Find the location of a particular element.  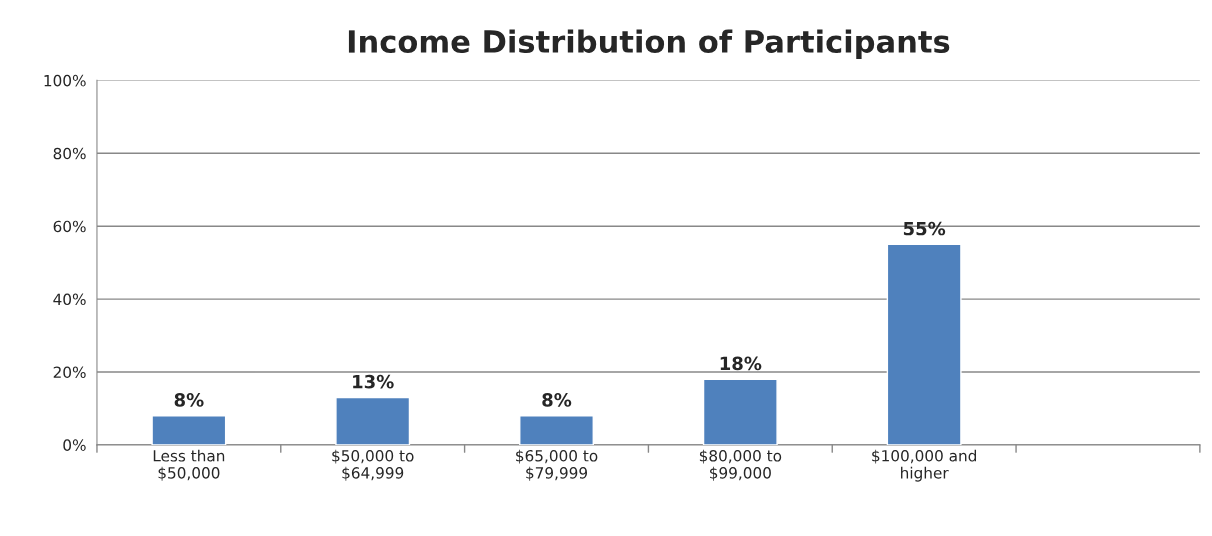

data-label: 13% is located at coordinates (373, 381).